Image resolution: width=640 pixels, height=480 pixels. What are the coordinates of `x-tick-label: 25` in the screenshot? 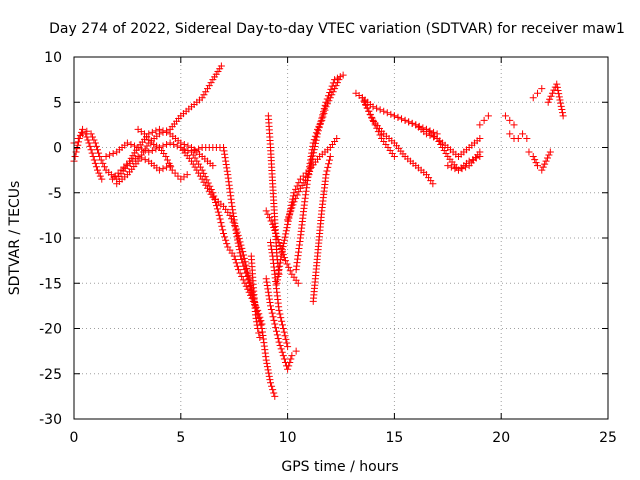 It's located at (608, 438).